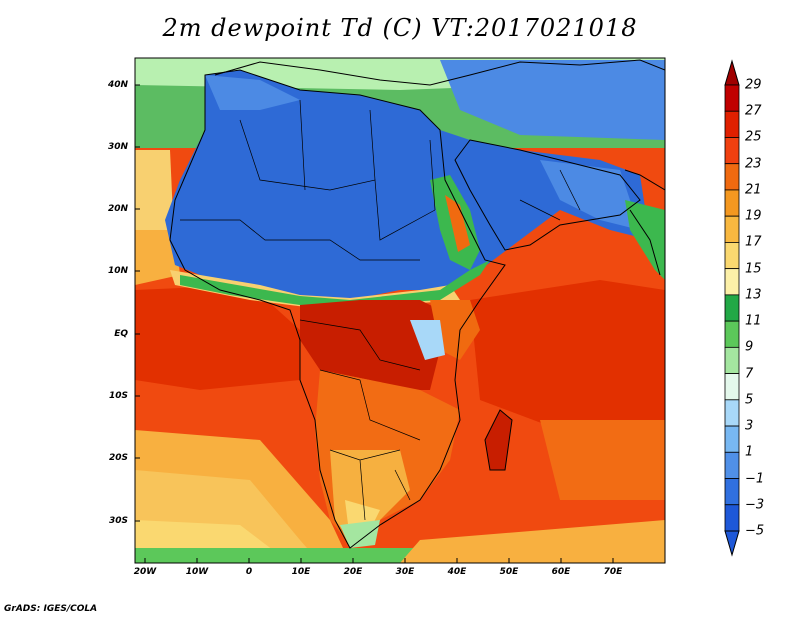  I want to click on colorbar-label: 7, so click(749, 374).